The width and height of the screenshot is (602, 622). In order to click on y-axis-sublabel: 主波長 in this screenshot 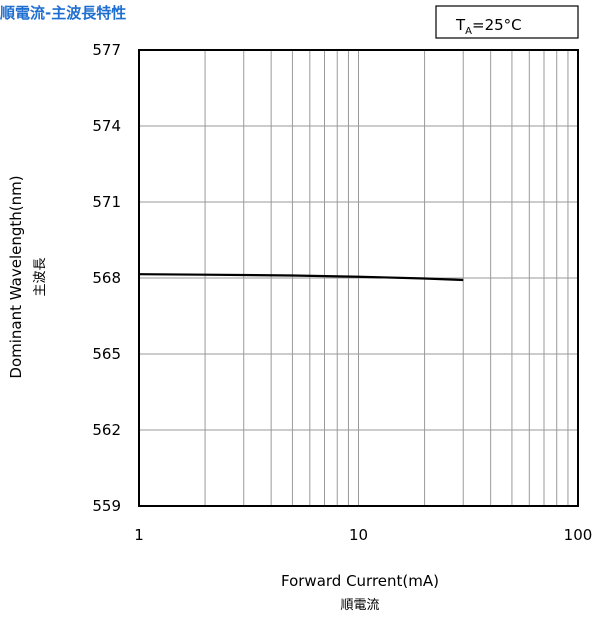, I will do `click(40, 276)`.